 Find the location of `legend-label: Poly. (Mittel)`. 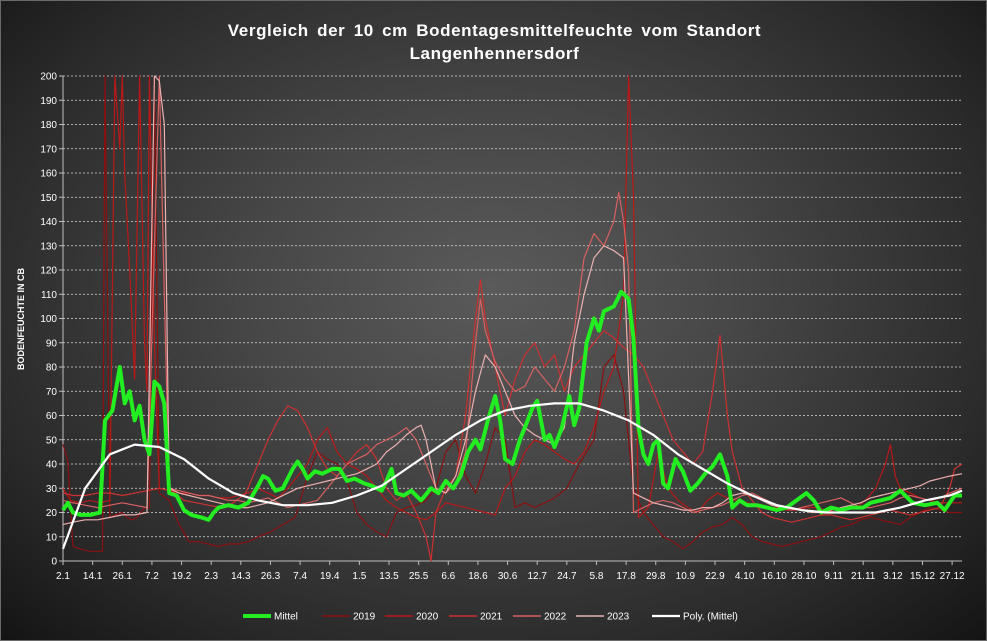

legend-label: Poly. (Mittel) is located at coordinates (710, 617).